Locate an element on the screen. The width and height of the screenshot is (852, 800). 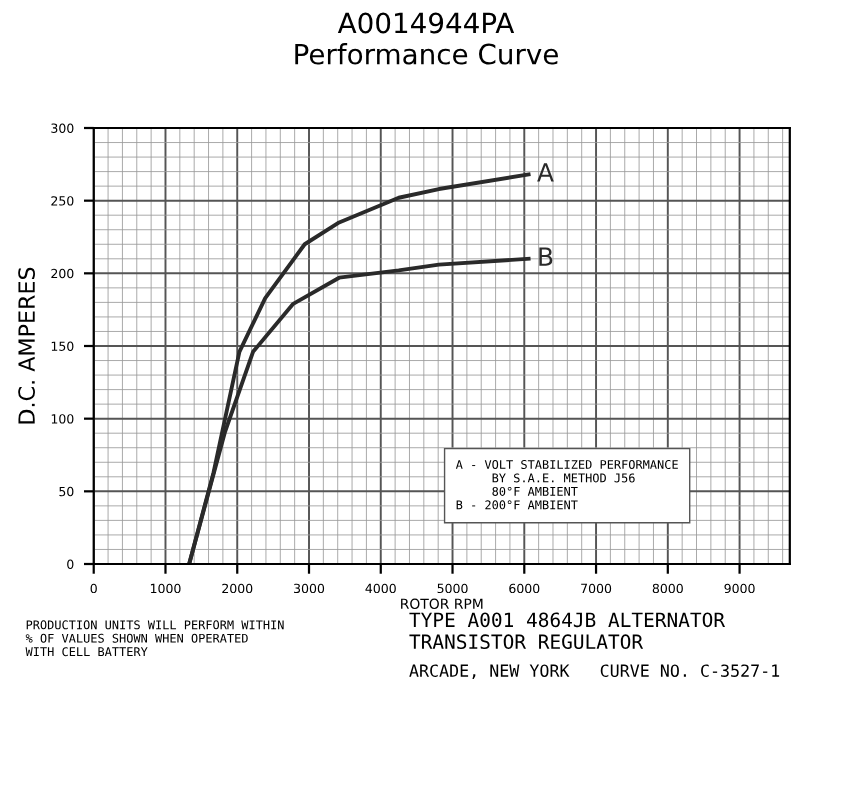
series-label: A is located at coordinates (545, 172).